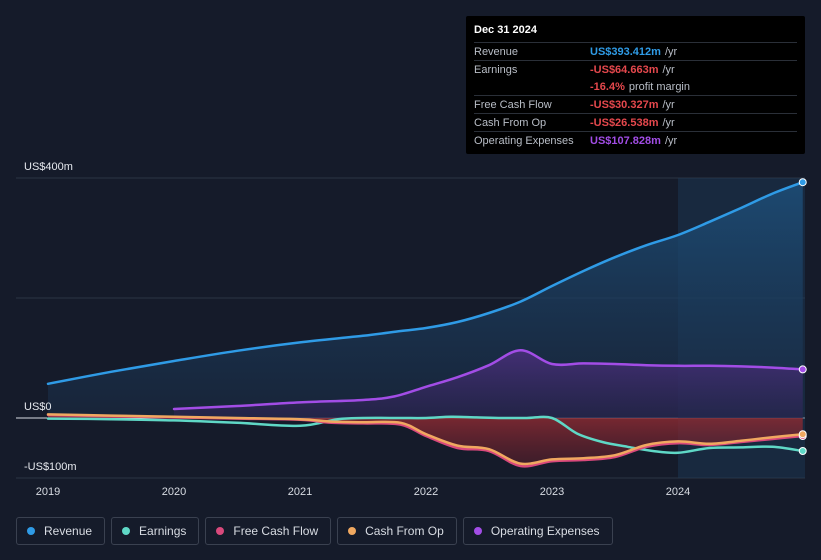 The height and width of the screenshot is (560, 821). Describe the element at coordinates (174, 492) in the screenshot. I see `x-tick-label: 2020` at that location.